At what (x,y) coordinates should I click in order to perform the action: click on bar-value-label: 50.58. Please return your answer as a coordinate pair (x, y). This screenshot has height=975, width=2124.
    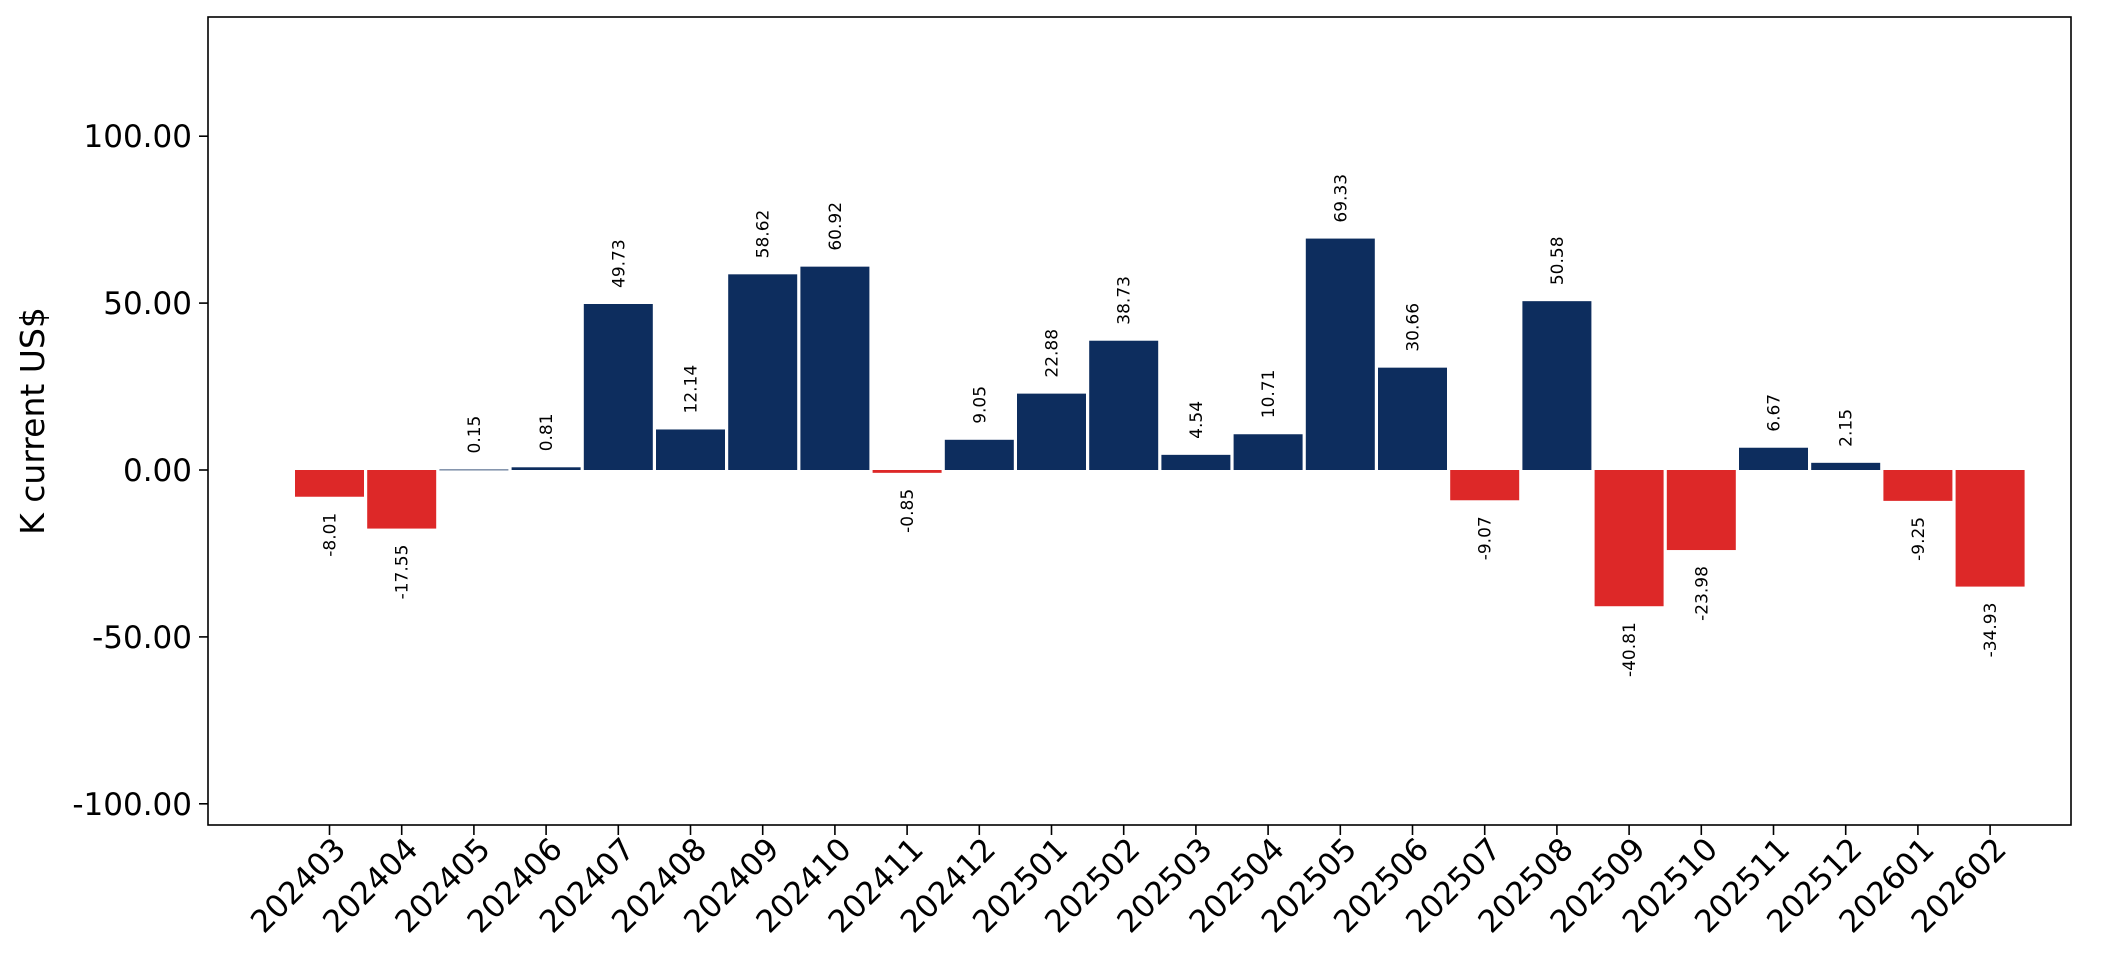
    Looking at the image, I should click on (1558, 260).